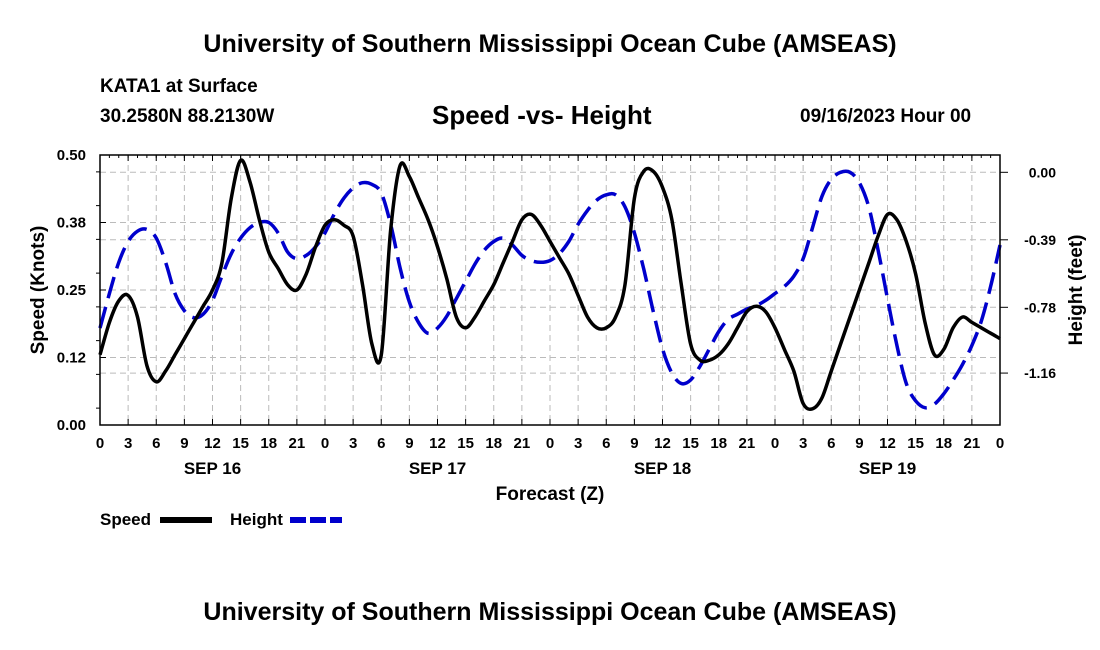 This screenshot has height=650, width=1100. Describe the element at coordinates (221, 519) in the screenshot. I see `legend: Speed Height` at that location.